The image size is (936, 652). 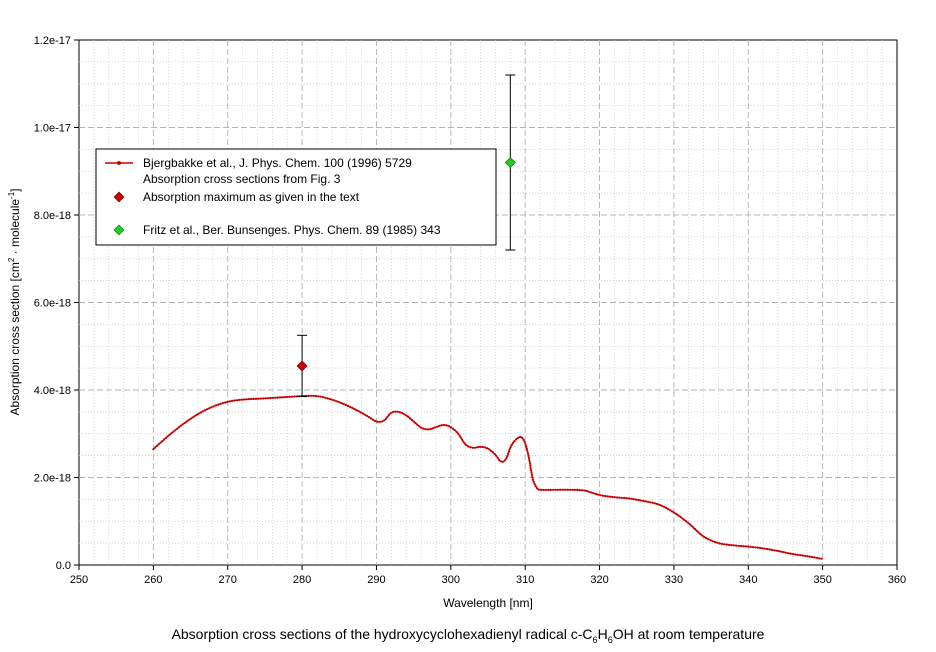 What do you see at coordinates (599, 580) in the screenshot?
I see `x-tick-label: 320` at bounding box center [599, 580].